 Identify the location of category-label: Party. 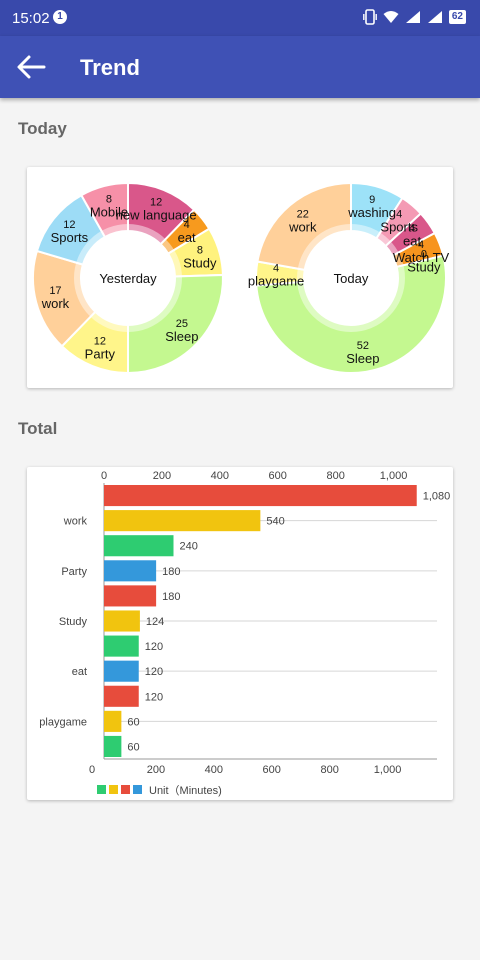
(74, 572).